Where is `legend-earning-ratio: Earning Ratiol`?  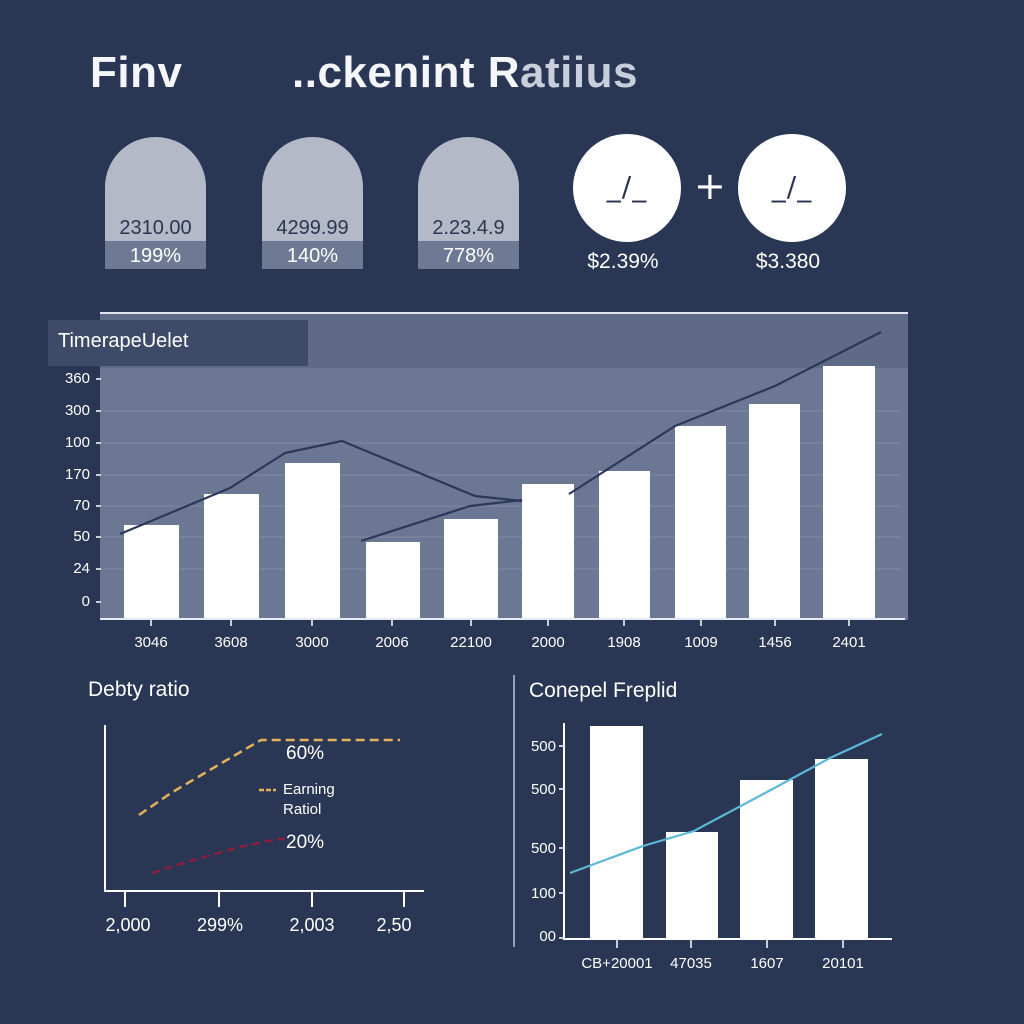 legend-earning-ratio: Earning Ratiol is located at coordinates (309, 799).